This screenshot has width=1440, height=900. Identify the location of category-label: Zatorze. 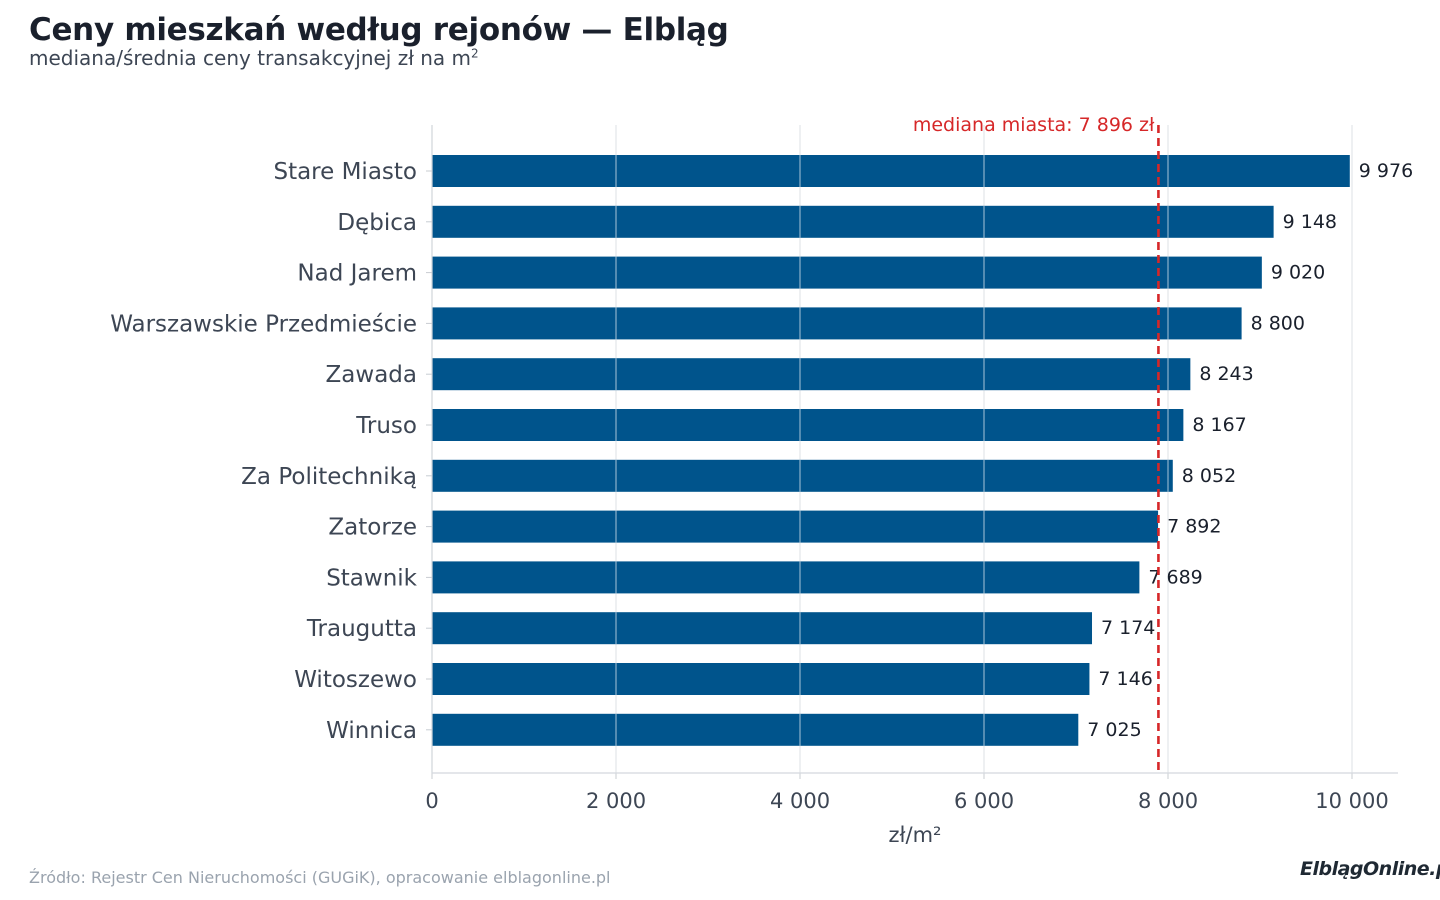
(372, 528).